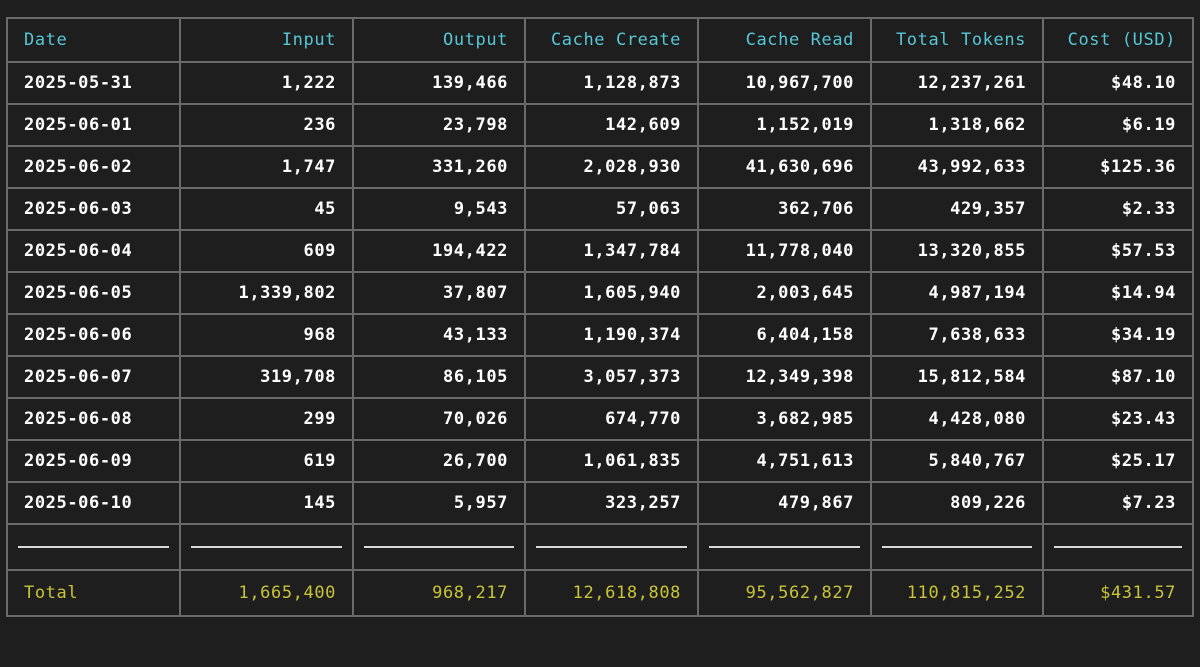  What do you see at coordinates (93, 461) in the screenshot?
I see `cell-date: 2025-06-09` at bounding box center [93, 461].